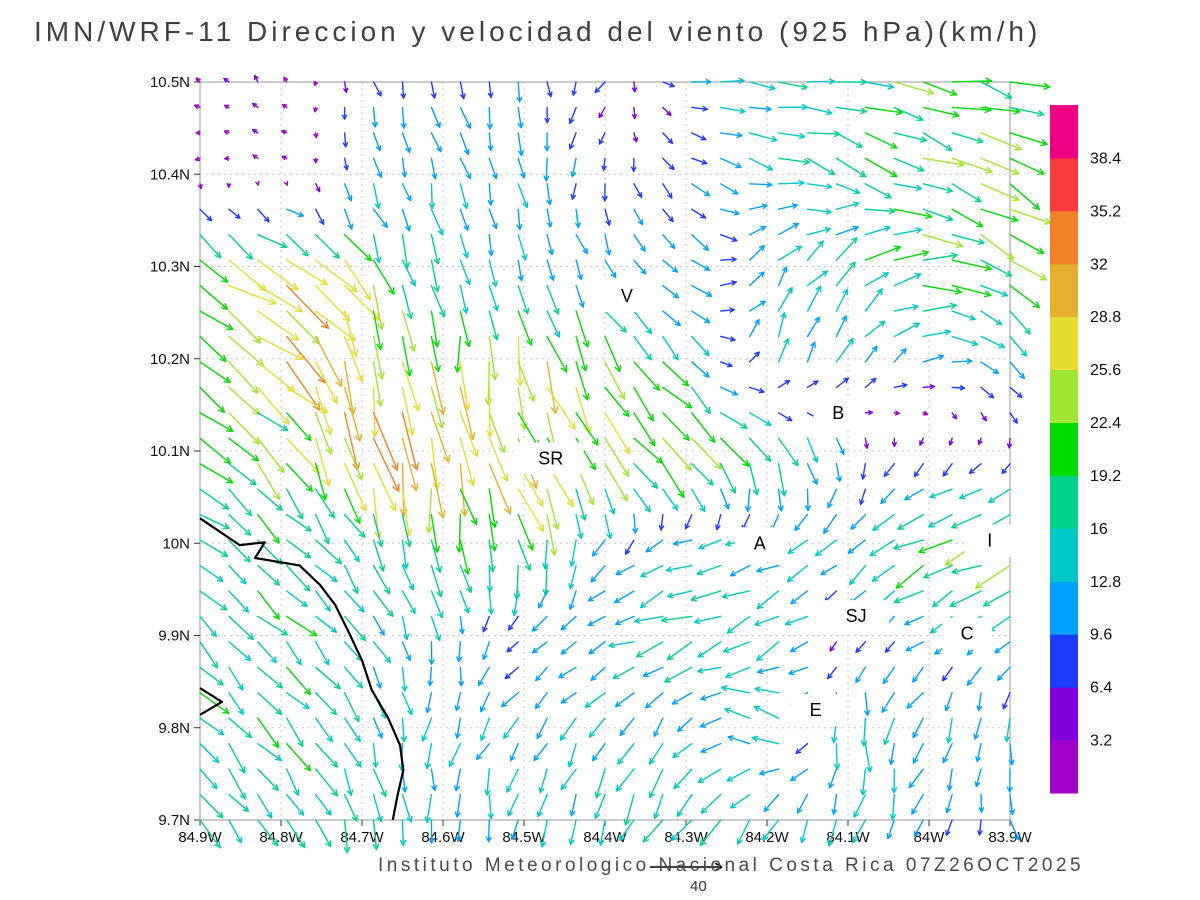 The image size is (1200, 900). I want to click on x-tick-label: 84W, so click(930, 837).